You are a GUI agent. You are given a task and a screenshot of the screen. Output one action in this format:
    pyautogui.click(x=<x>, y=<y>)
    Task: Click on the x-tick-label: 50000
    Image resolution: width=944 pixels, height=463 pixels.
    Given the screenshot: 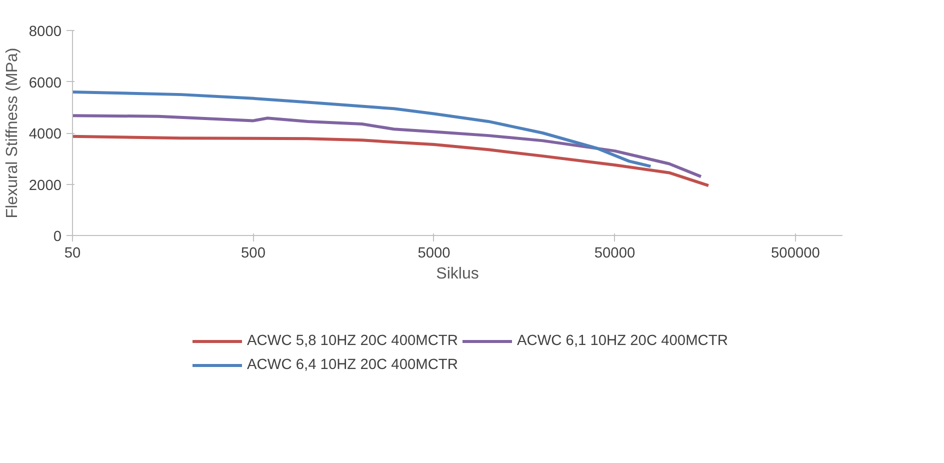 What is the action you would take?
    pyautogui.click(x=615, y=254)
    